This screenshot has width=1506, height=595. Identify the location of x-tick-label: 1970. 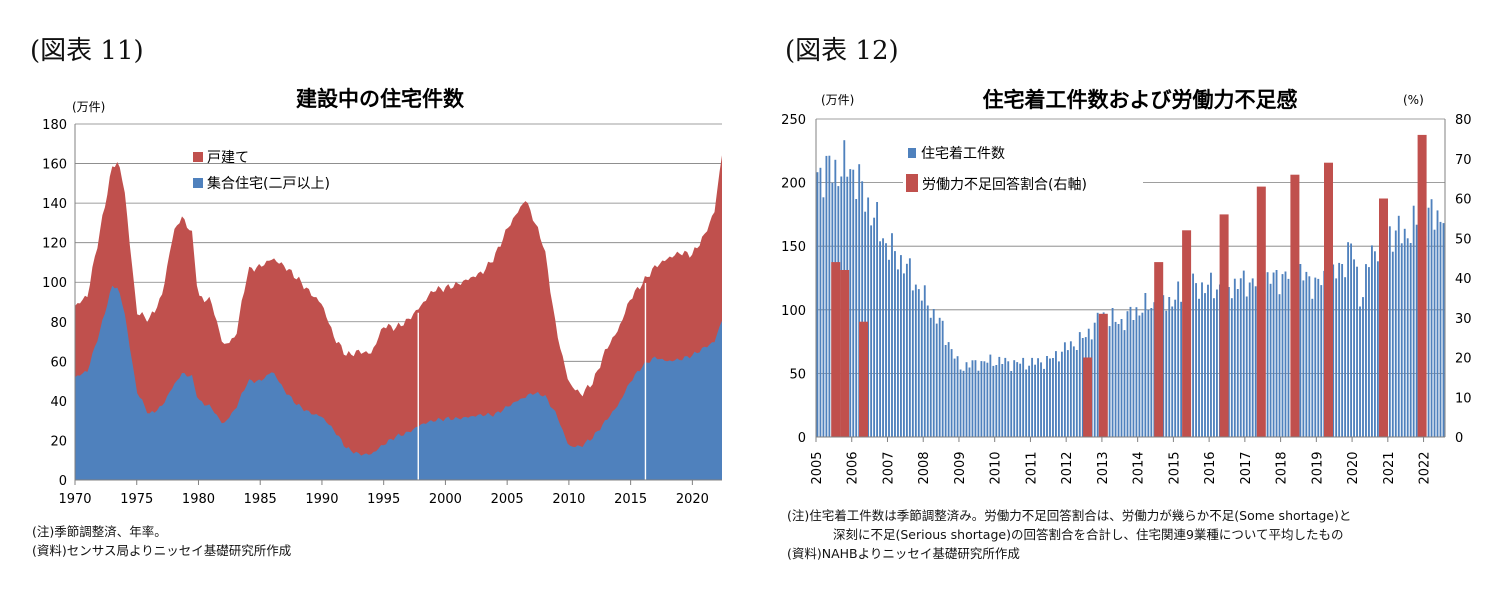
(74, 499).